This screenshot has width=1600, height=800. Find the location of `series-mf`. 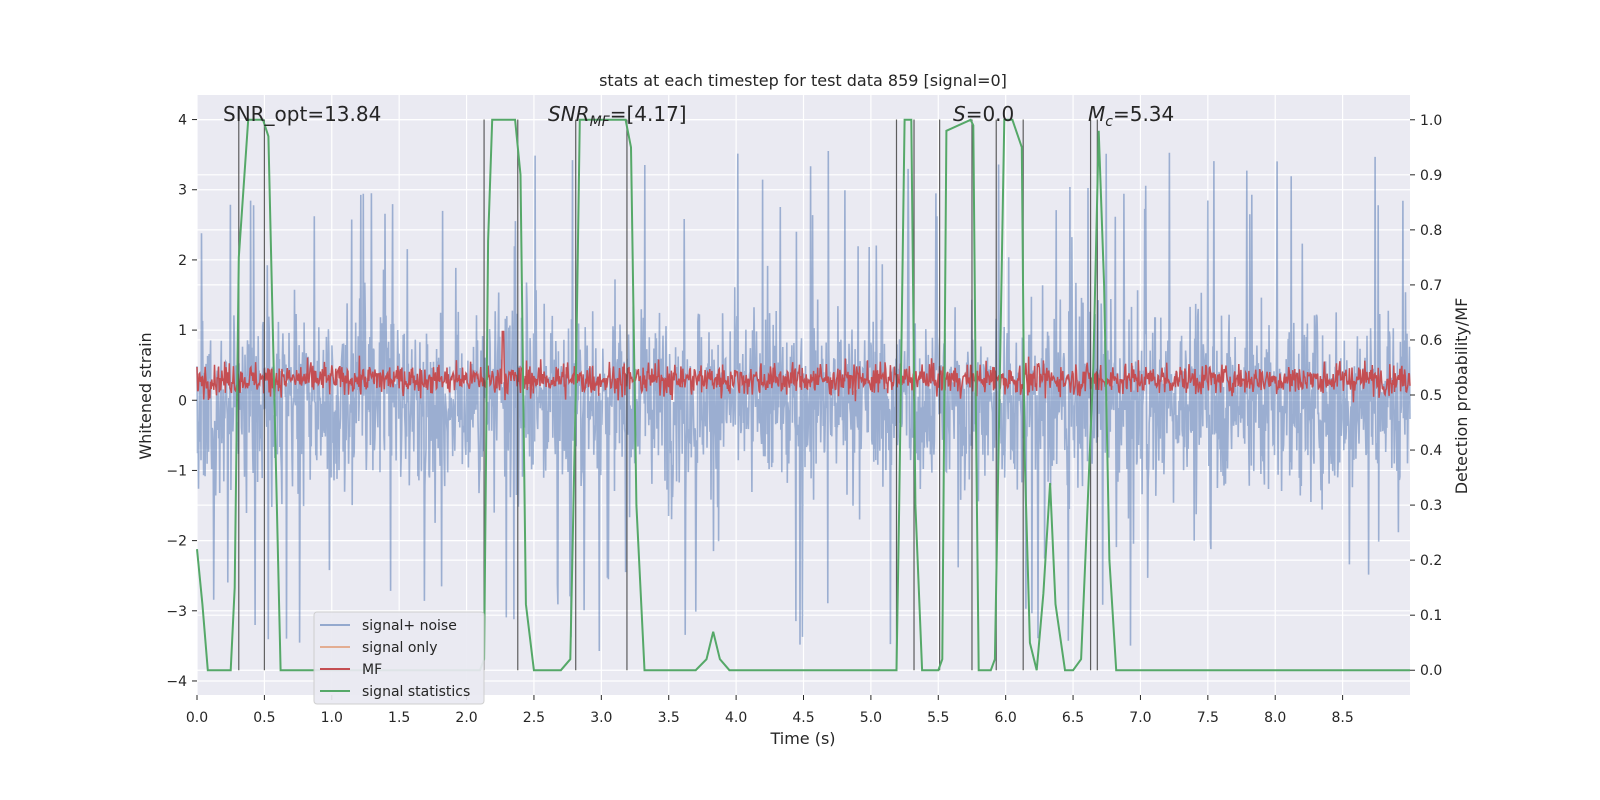

series-mf is located at coordinates (803, 366).